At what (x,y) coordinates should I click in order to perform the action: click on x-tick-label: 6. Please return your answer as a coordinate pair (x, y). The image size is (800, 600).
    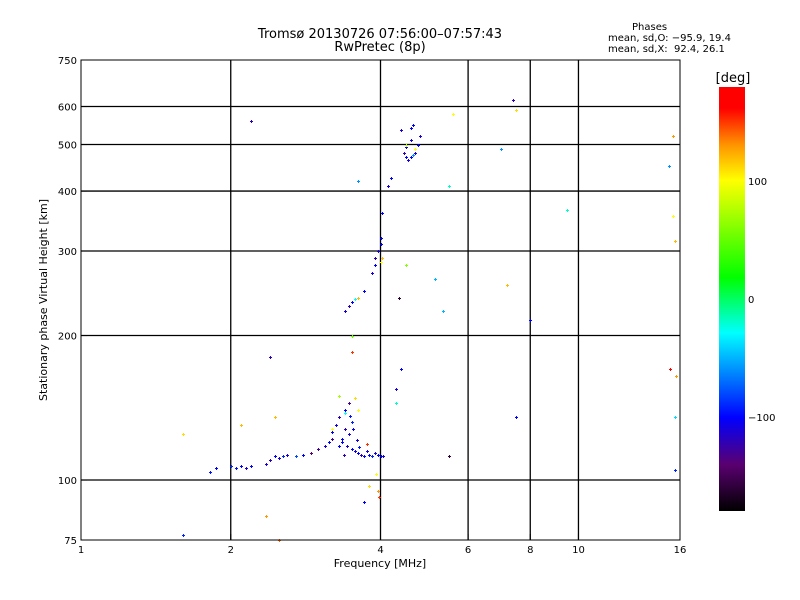
    Looking at the image, I should click on (468, 550).